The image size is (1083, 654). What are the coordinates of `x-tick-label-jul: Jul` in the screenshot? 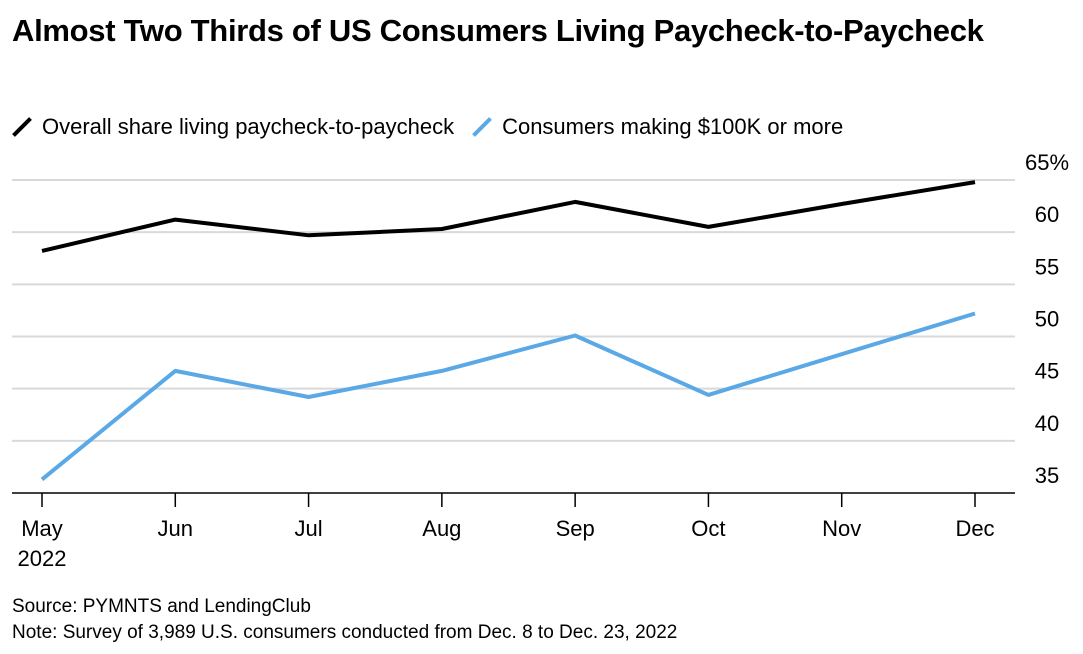 It's located at (309, 528).